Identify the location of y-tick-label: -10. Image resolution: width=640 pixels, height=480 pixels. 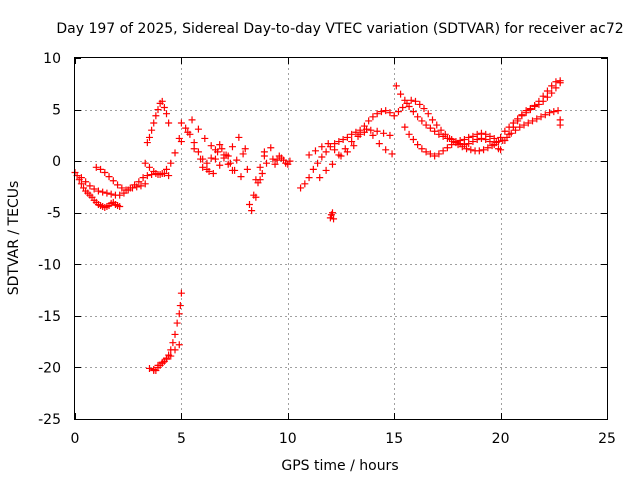
(49, 265).